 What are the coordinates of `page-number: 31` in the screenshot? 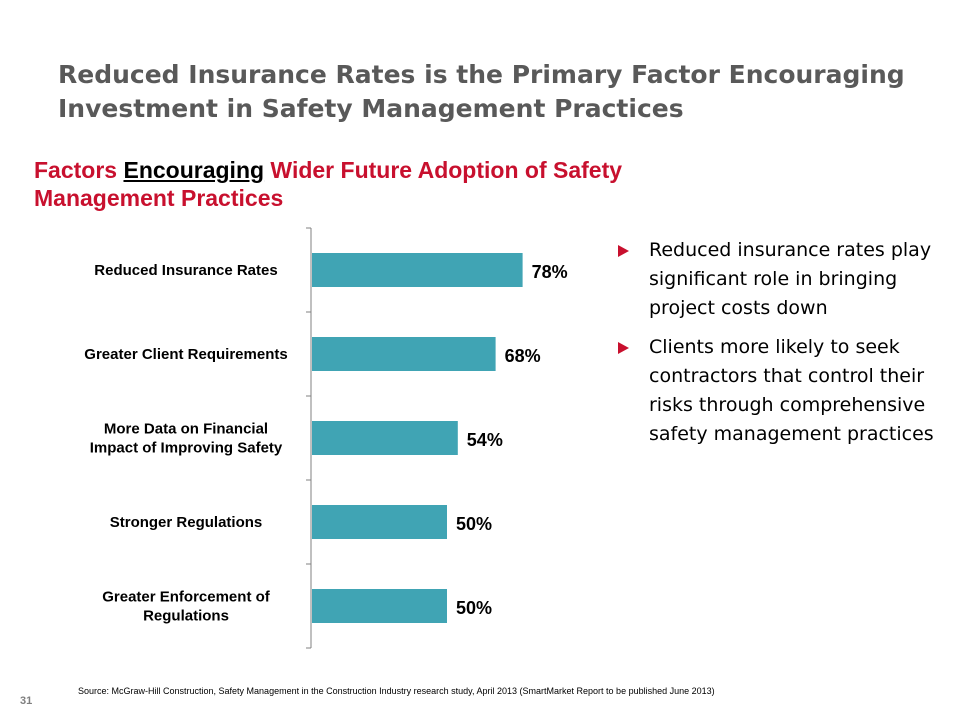 It's located at (26, 701).